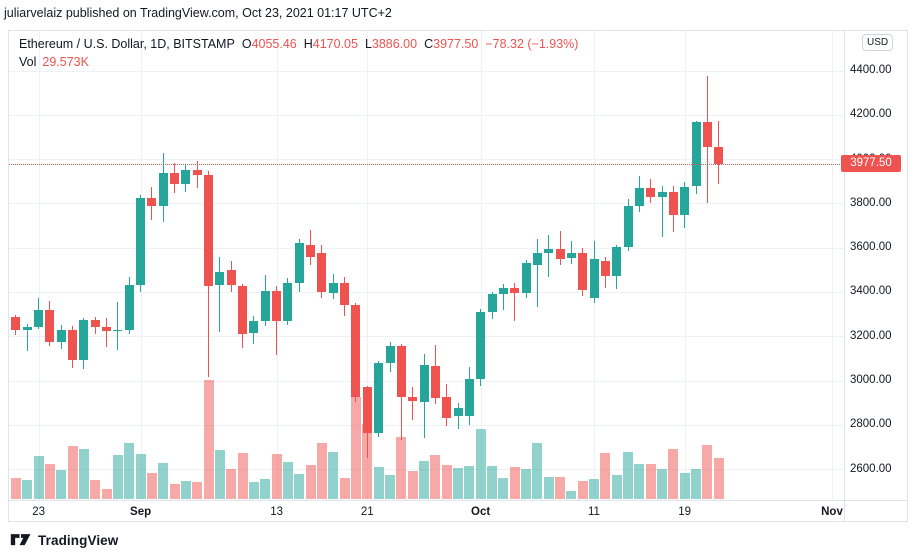  What do you see at coordinates (360, 44) in the screenshot?
I see `ohlc-values: O4055.46 H4170.05 L3886.00 C3977.50` at bounding box center [360, 44].